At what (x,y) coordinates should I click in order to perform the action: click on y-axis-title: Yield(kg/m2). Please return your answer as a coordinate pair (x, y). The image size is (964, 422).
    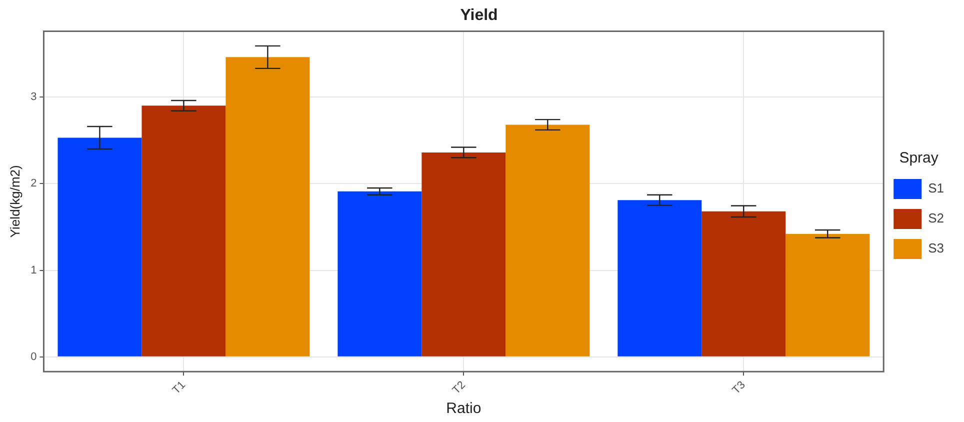
    Looking at the image, I should click on (14, 201).